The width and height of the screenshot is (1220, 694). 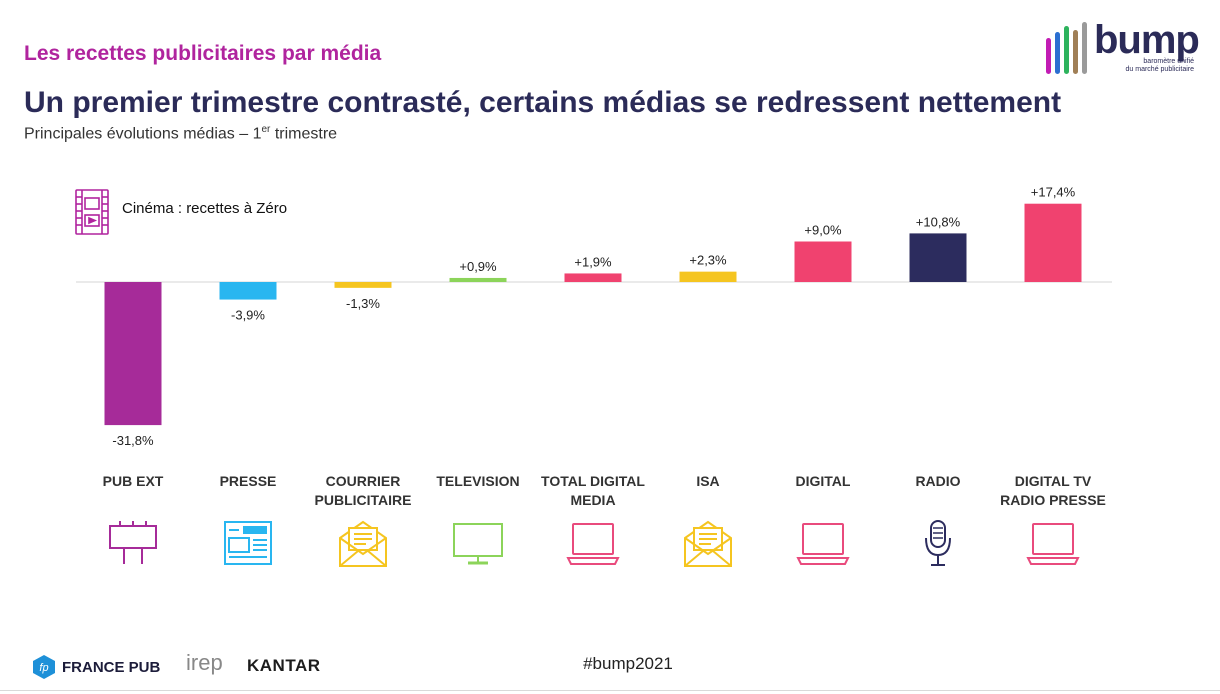 I want to click on data-label: +2,3%, so click(x=708, y=260).